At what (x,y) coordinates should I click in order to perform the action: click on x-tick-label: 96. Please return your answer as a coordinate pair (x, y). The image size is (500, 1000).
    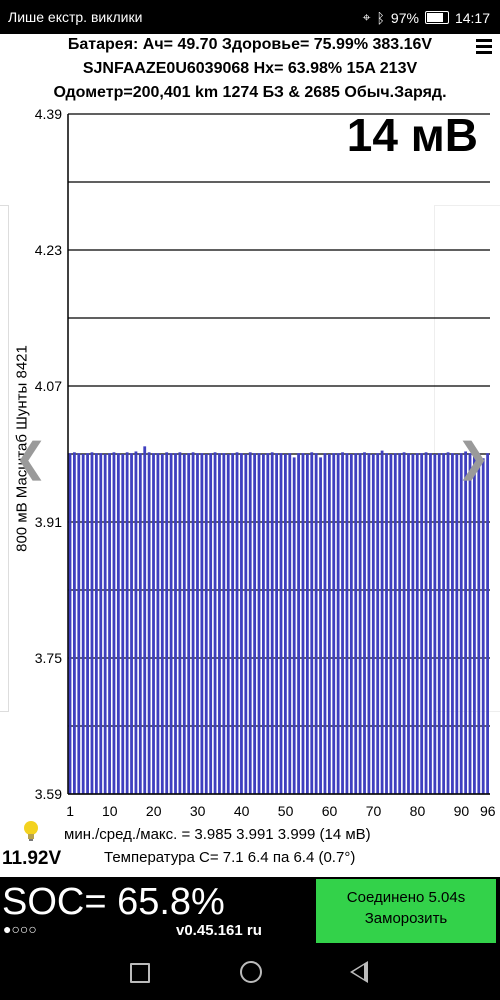
    Looking at the image, I should click on (488, 811).